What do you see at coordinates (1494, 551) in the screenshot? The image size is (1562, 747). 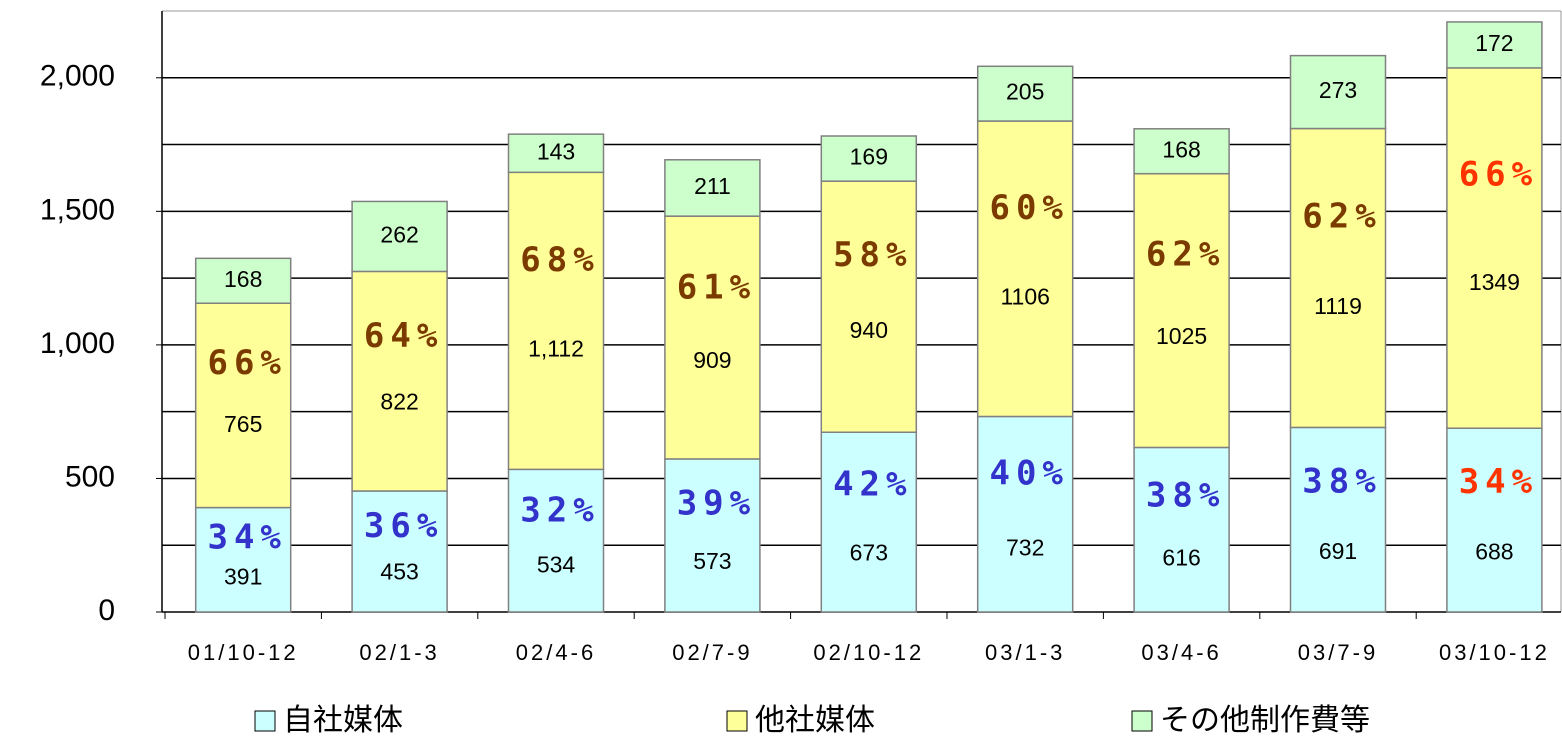 I see `value-label: 688` at bounding box center [1494, 551].